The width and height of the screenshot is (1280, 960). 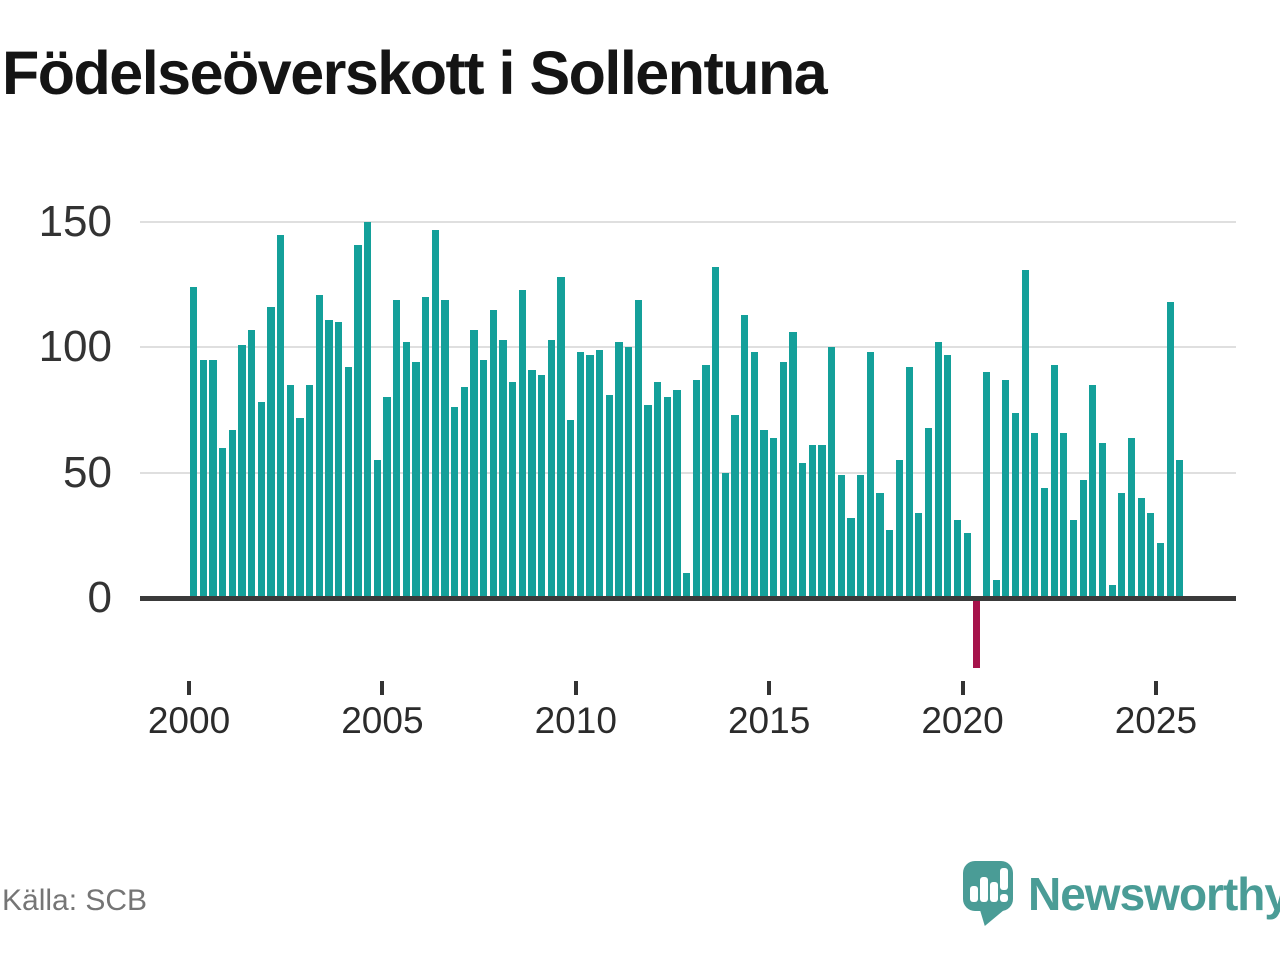 I want to click on newsworthy-bubble-icon, so click(x=988, y=886).